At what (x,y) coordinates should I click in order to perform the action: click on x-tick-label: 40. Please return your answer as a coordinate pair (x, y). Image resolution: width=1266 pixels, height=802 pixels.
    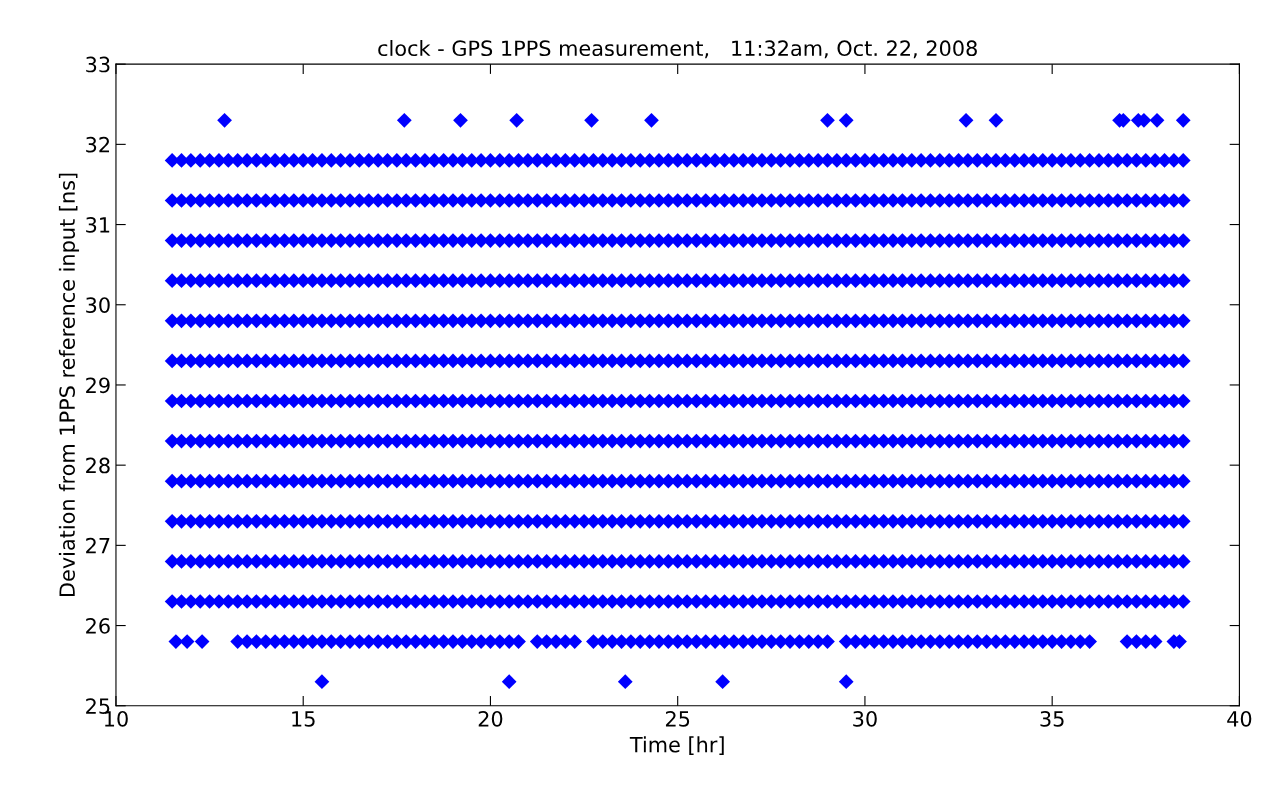
    Looking at the image, I should click on (1239, 718).